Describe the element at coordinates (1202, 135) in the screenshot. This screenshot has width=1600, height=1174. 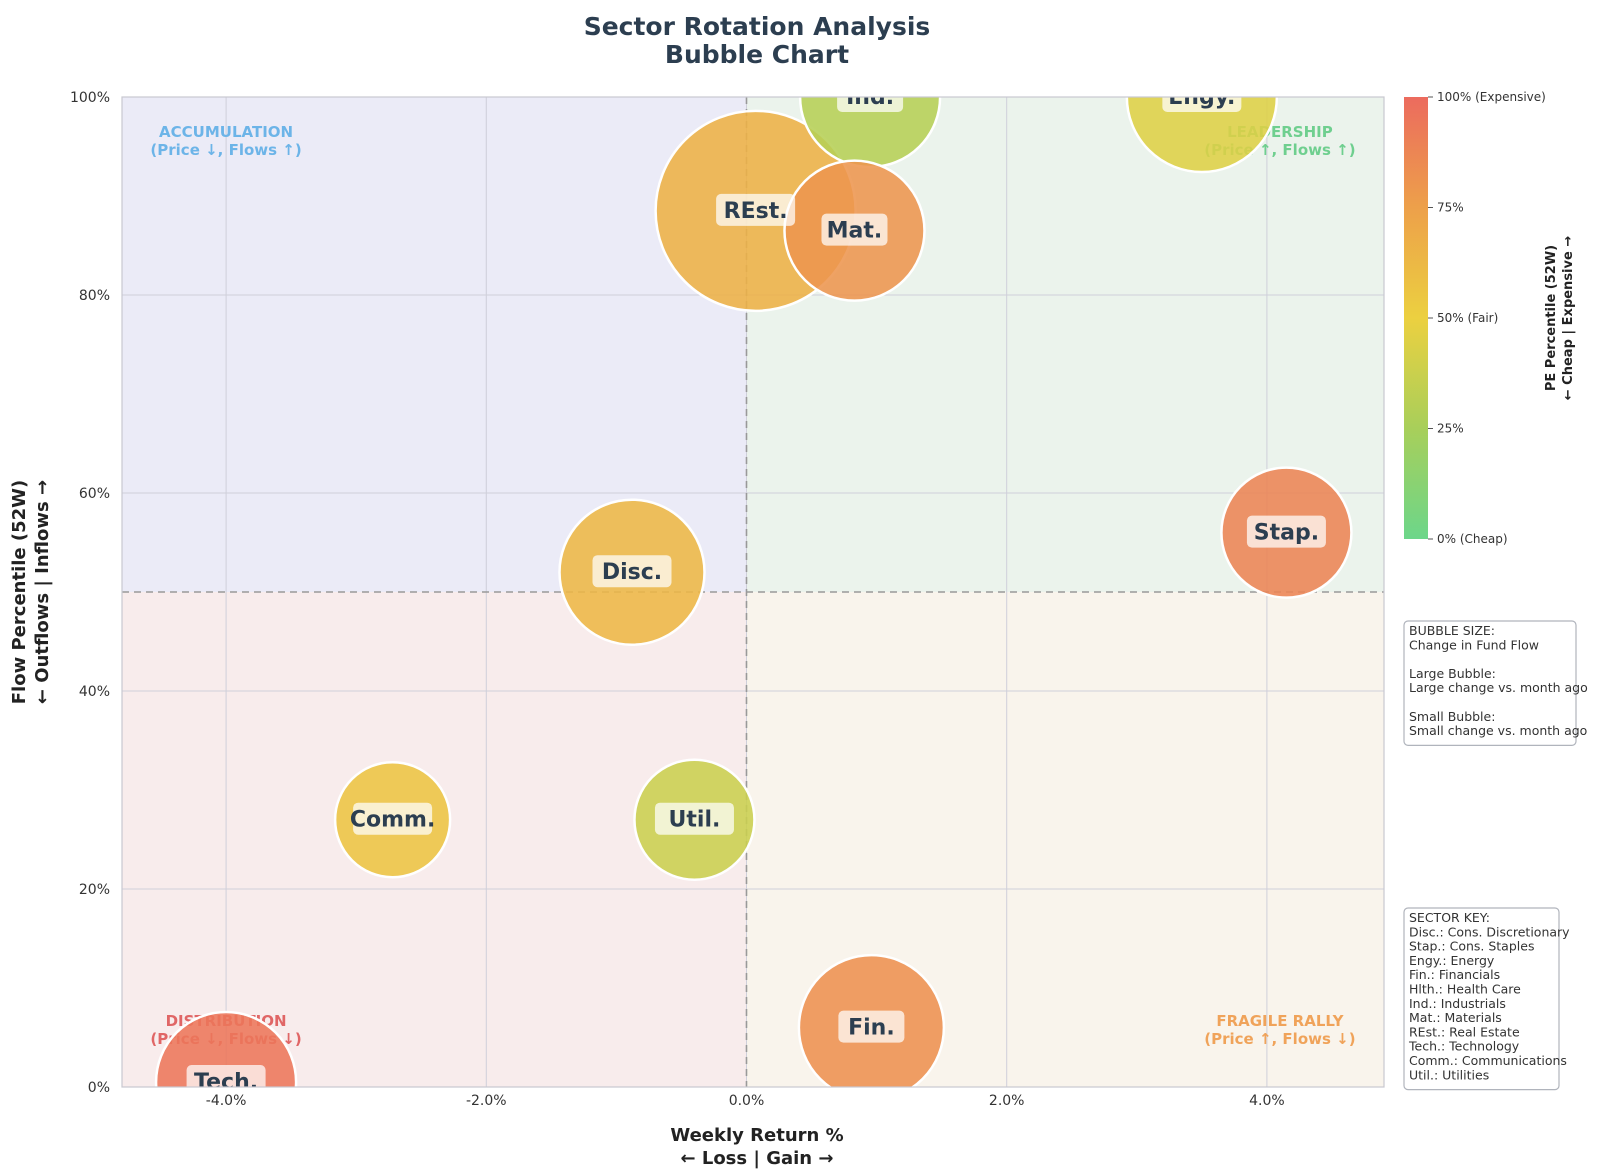
I see `bubble-engy` at that location.